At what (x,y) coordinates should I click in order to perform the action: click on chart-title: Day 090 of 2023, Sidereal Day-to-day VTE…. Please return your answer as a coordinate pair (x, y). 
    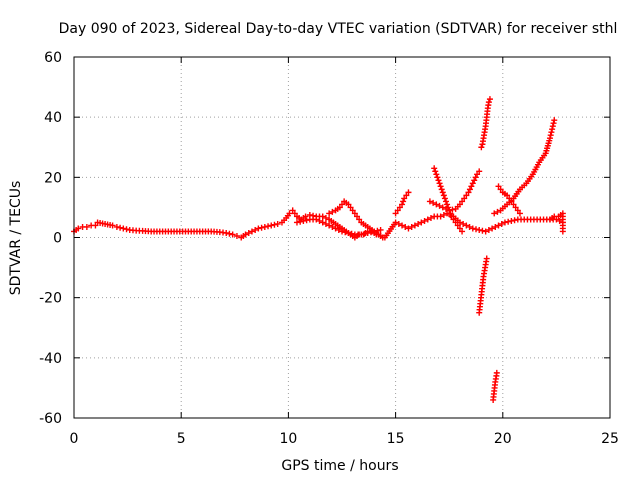
    Looking at the image, I should click on (338, 29).